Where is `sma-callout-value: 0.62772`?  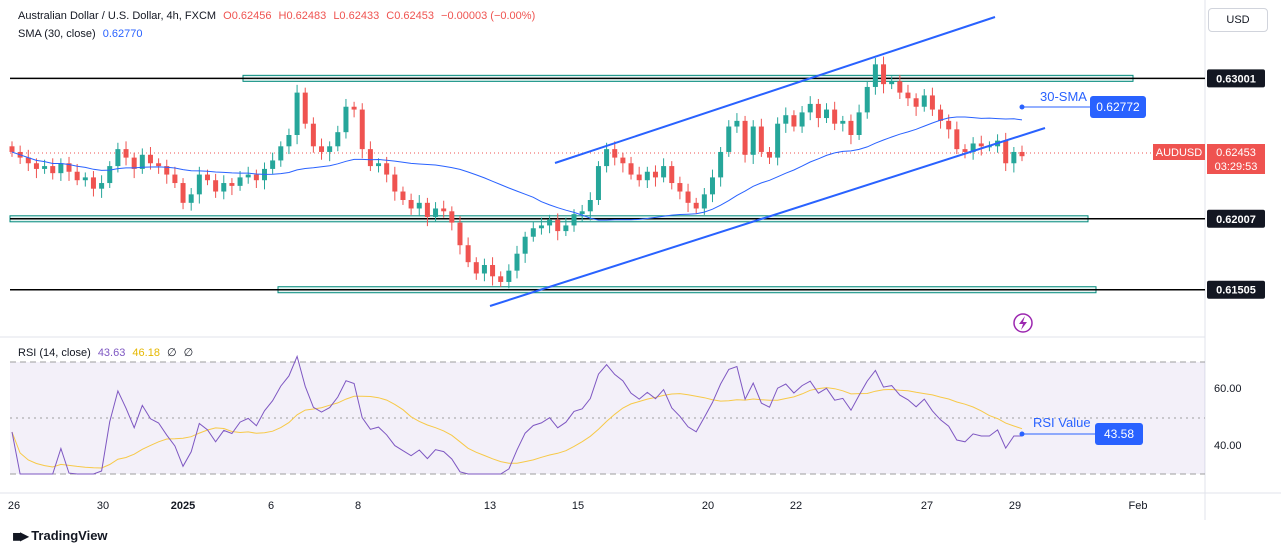
sma-callout-value: 0.62772 is located at coordinates (1118, 107).